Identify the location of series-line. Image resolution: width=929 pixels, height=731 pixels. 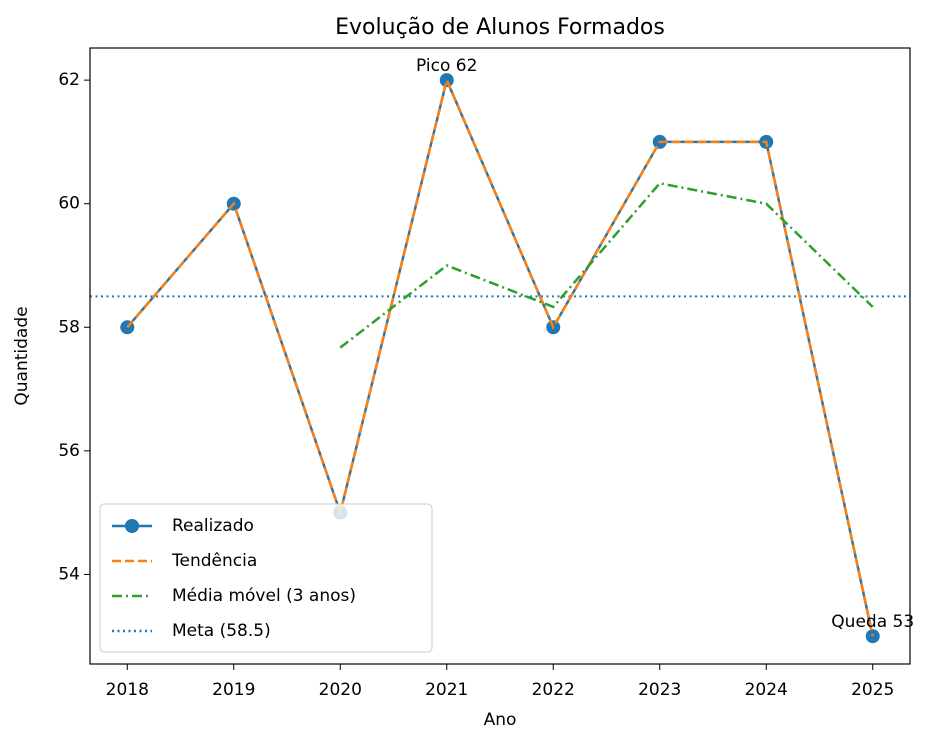
(606, 265).